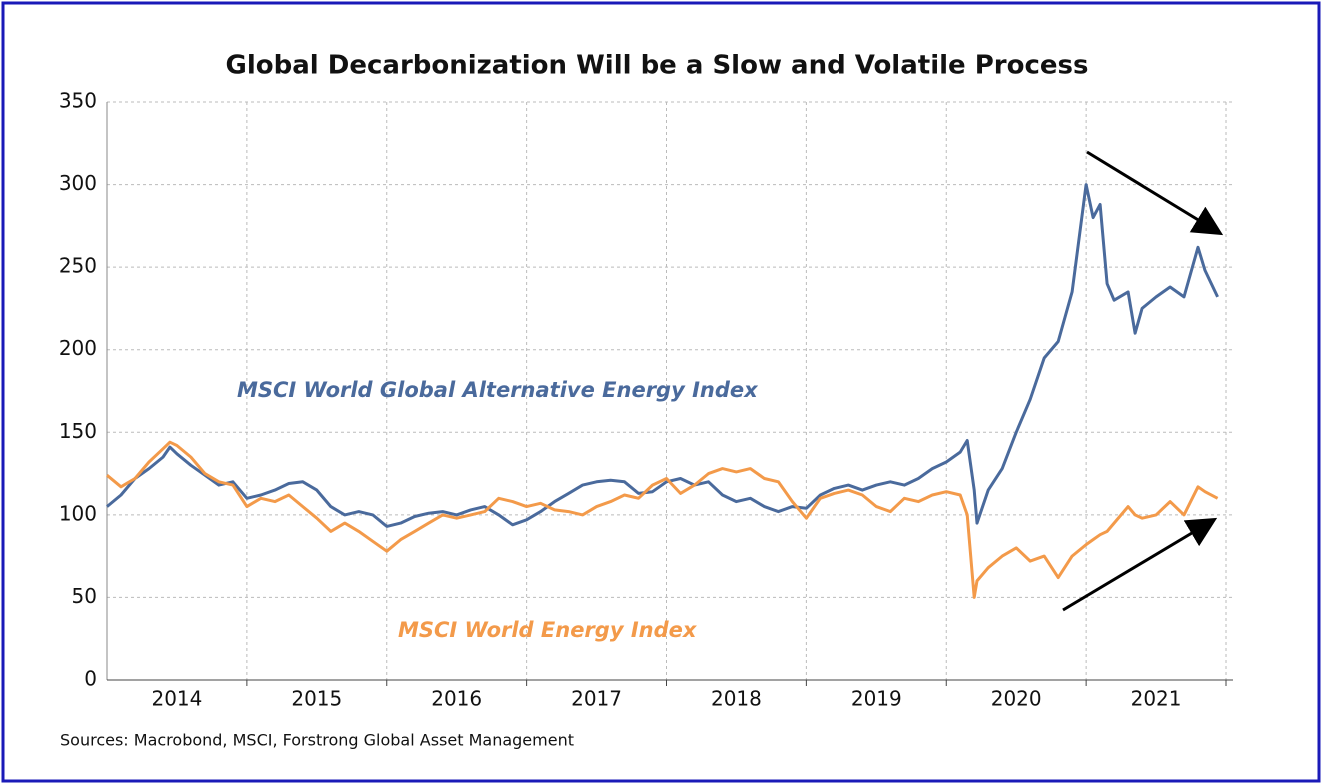 The height and width of the screenshot is (784, 1322). I want to click on y-tick-label: 350, so click(78, 101).